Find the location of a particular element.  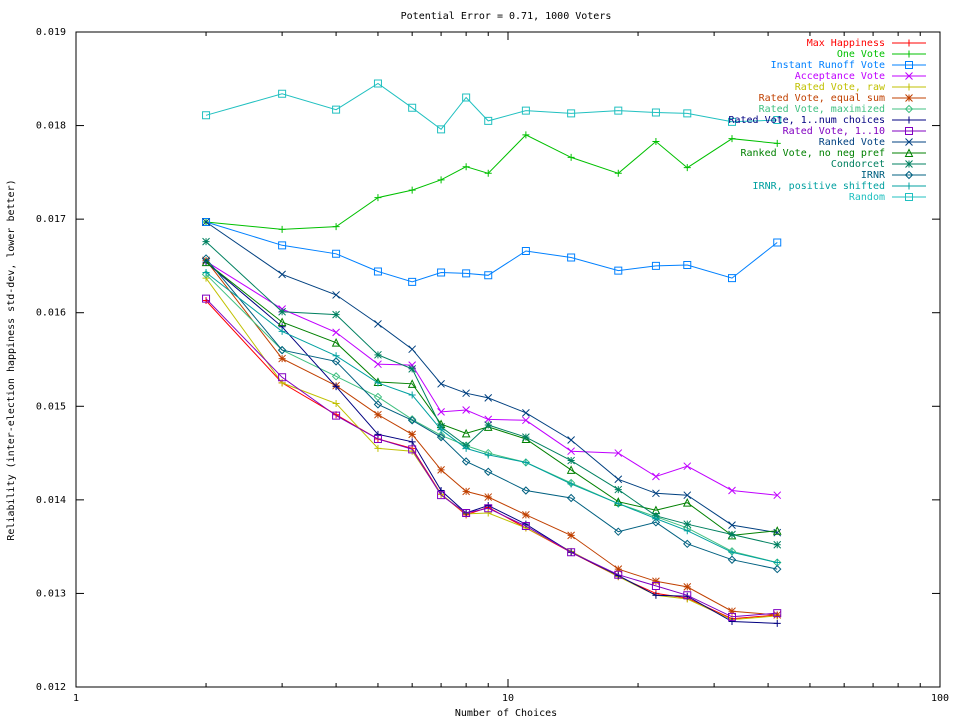

y-tick-label: 0.015 is located at coordinates (51, 406).